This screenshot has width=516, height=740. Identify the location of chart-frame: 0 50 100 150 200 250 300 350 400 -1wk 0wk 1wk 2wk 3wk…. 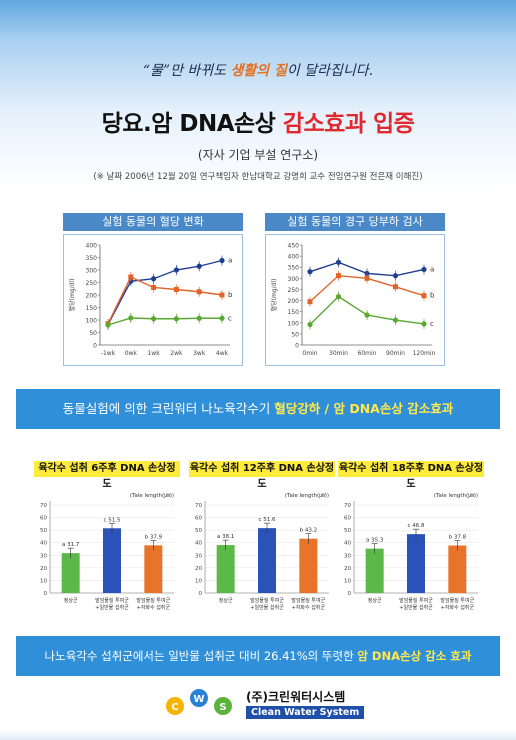
(153, 300).